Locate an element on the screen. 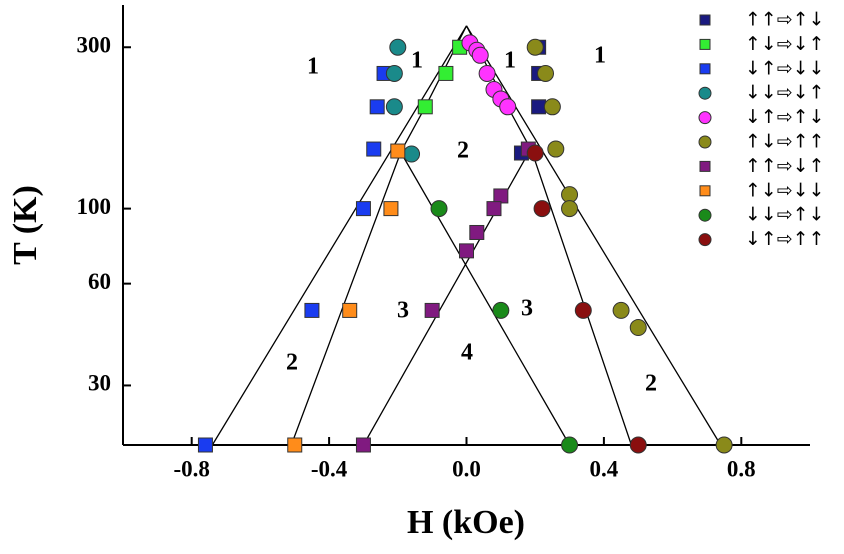  region-label: 4 is located at coordinates (467, 353).